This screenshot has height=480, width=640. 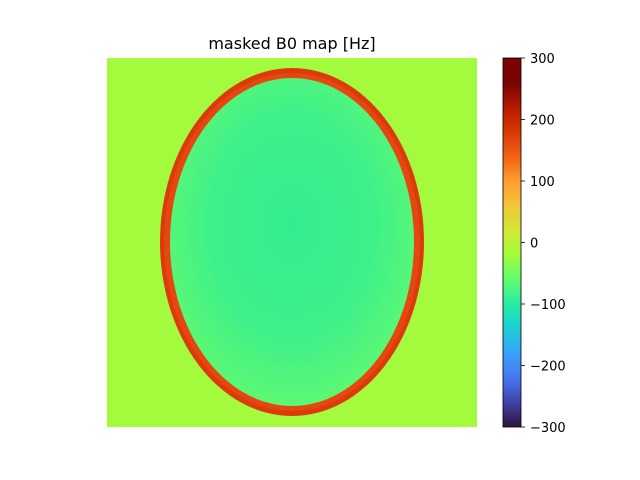 What do you see at coordinates (542, 59) in the screenshot?
I see `colorbar-tick-label: 300` at bounding box center [542, 59].